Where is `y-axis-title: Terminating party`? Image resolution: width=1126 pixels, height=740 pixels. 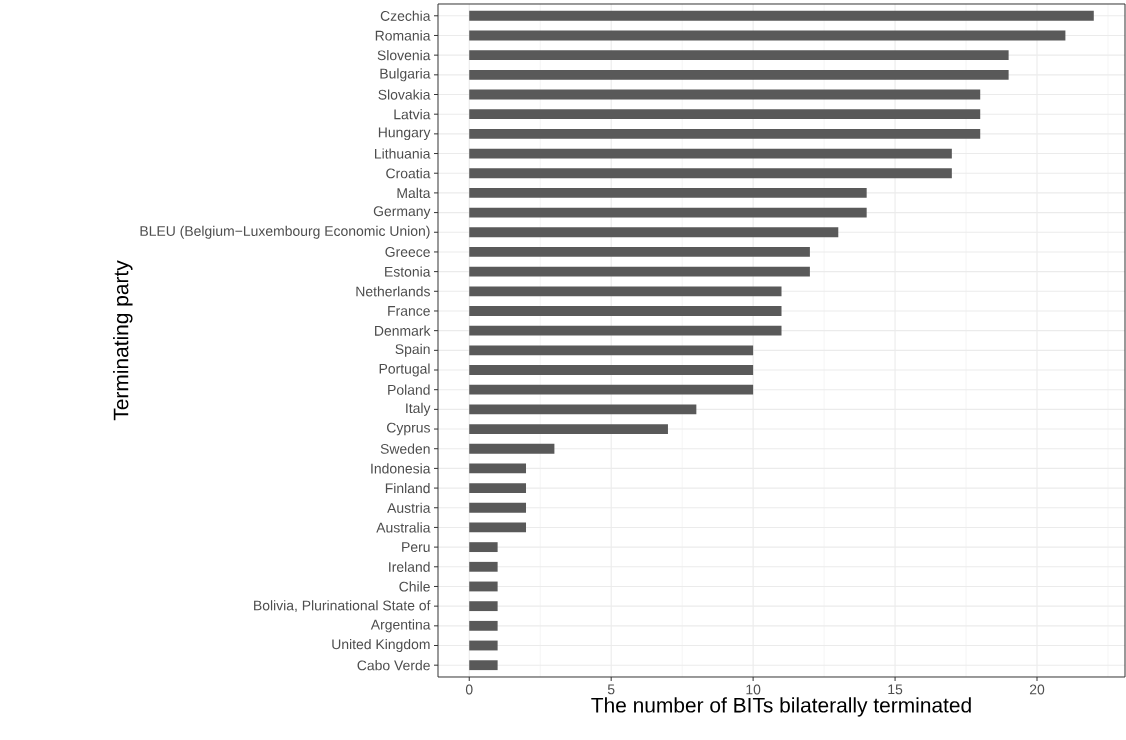 y-axis-title: Terminating party is located at coordinates (123, 340).